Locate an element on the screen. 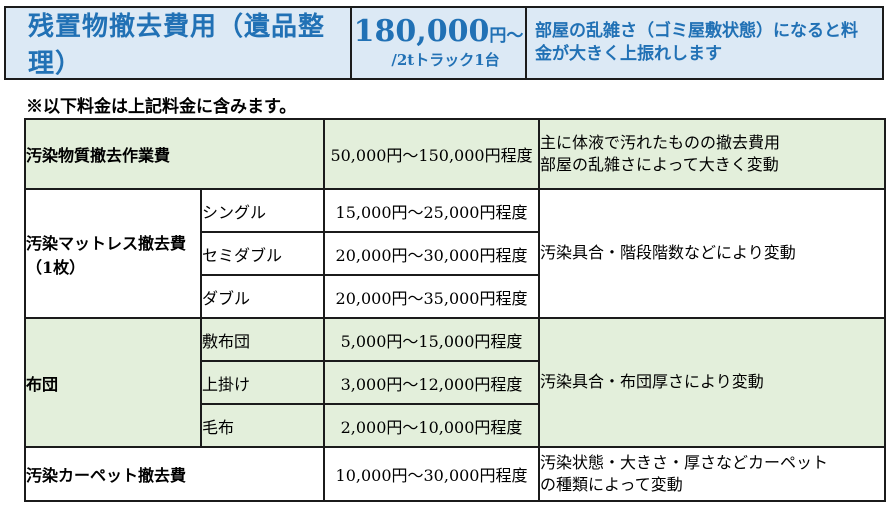 This screenshot has width=890, height=506. note-contamination: 主に体液で汚れたものの撤去費用 部屋の乱雑さによって大きく変動 is located at coordinates (712, 154).